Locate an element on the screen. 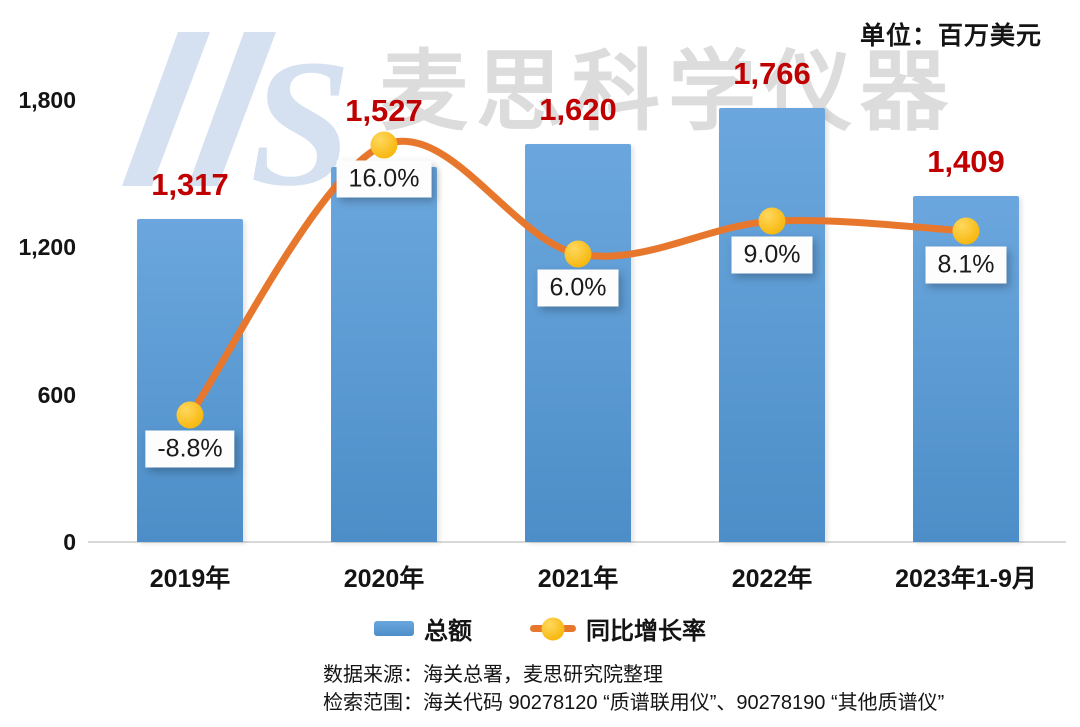 The height and width of the screenshot is (727, 1080). legend-growth-label: 同比增长率 is located at coordinates (646, 631).